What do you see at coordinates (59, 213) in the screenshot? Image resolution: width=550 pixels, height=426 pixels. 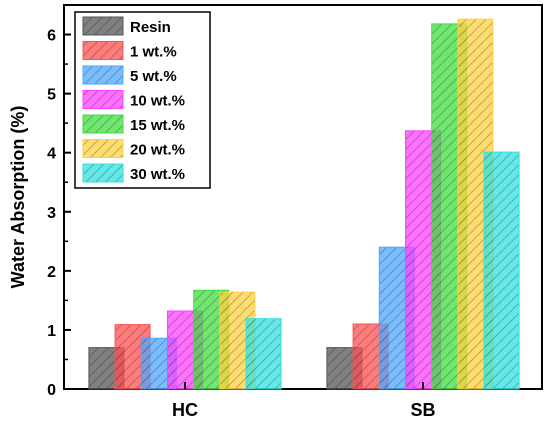 I see `y-axis: 0 1 2 3 4 5 6` at bounding box center [59, 213].